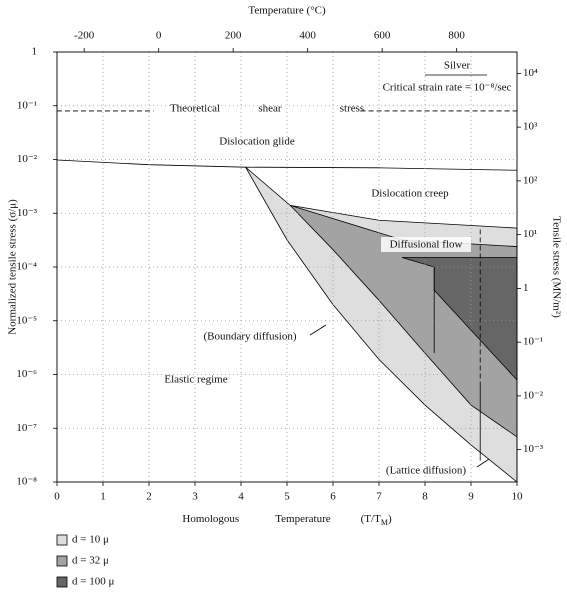 The height and width of the screenshot is (593, 567). I want to click on x-tick-label: 5, so click(287, 497).